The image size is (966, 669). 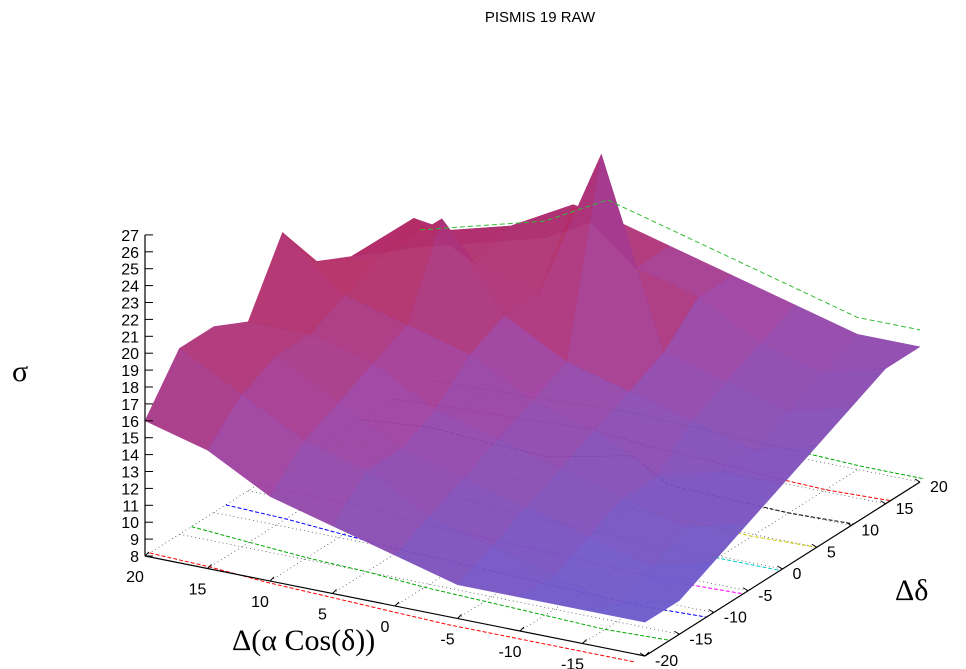 What do you see at coordinates (130, 473) in the screenshot?
I see `z-tick-label: 13` at bounding box center [130, 473].